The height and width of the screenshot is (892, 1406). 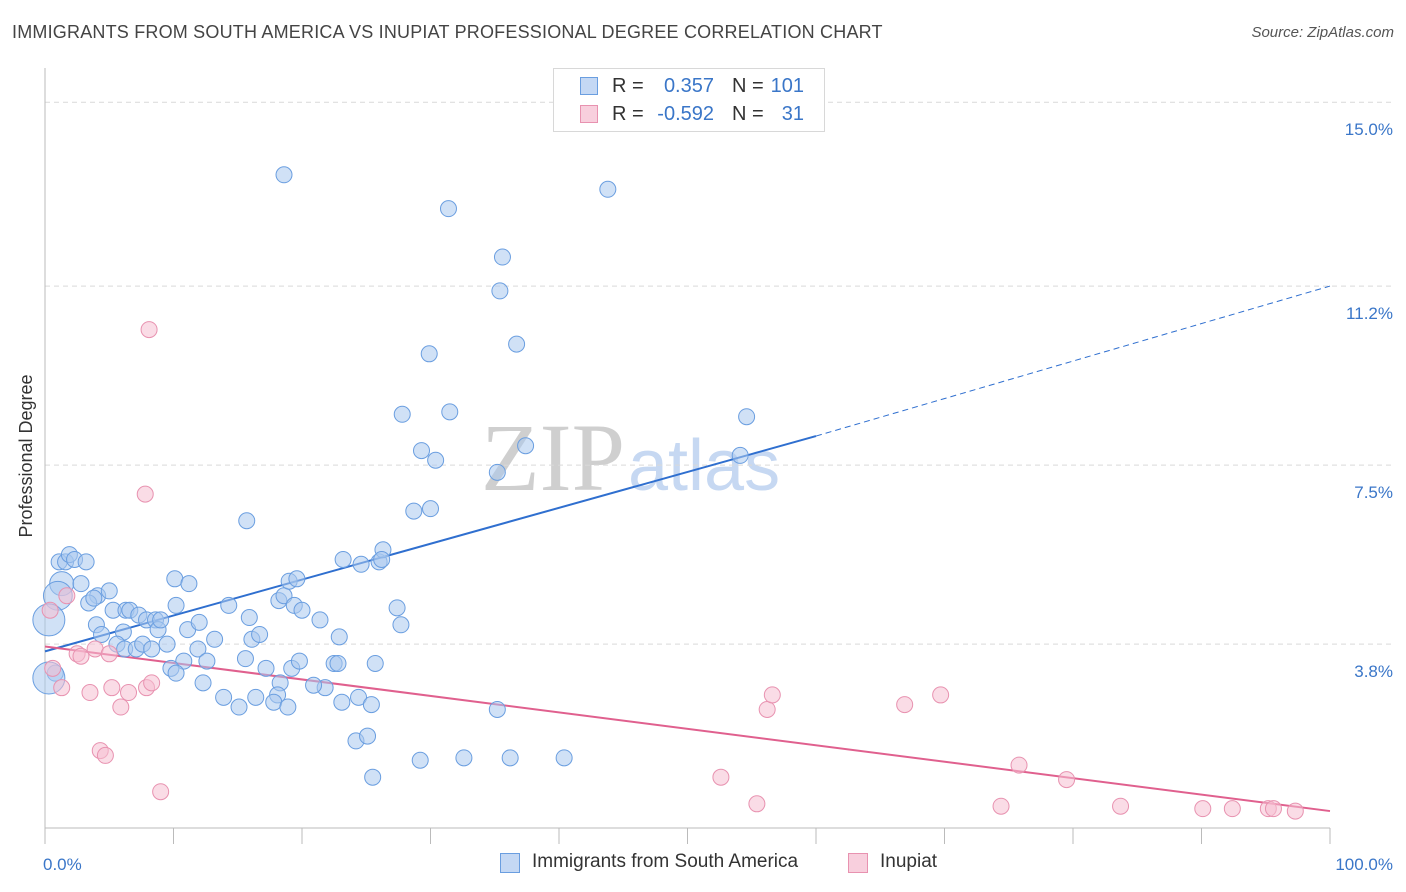 What do you see at coordinates (1373, 671) in the screenshot?
I see `y-tick-label: 3.8%` at bounding box center [1373, 671].